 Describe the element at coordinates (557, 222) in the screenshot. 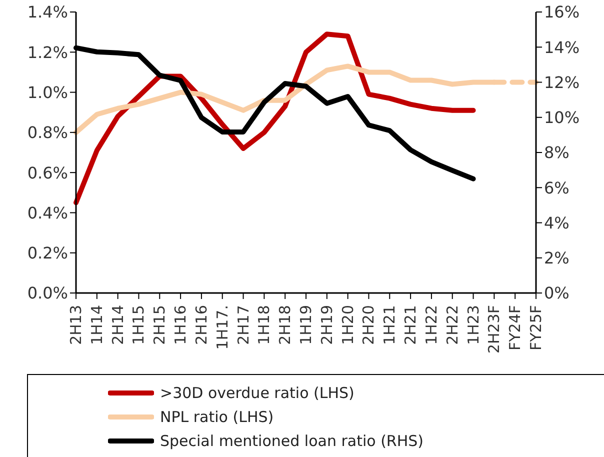

I see `y2-tick-label: 4%` at that location.